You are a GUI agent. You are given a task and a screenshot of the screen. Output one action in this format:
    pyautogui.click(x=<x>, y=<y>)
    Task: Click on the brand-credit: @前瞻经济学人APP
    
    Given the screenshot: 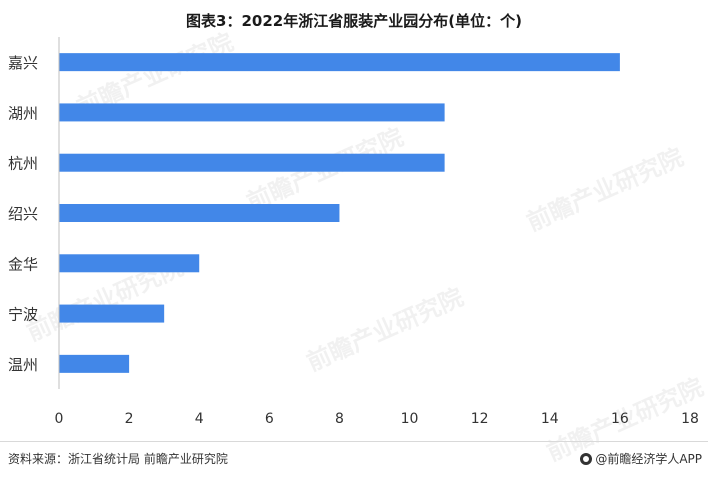 What is the action you would take?
    pyautogui.click(x=641, y=458)
    